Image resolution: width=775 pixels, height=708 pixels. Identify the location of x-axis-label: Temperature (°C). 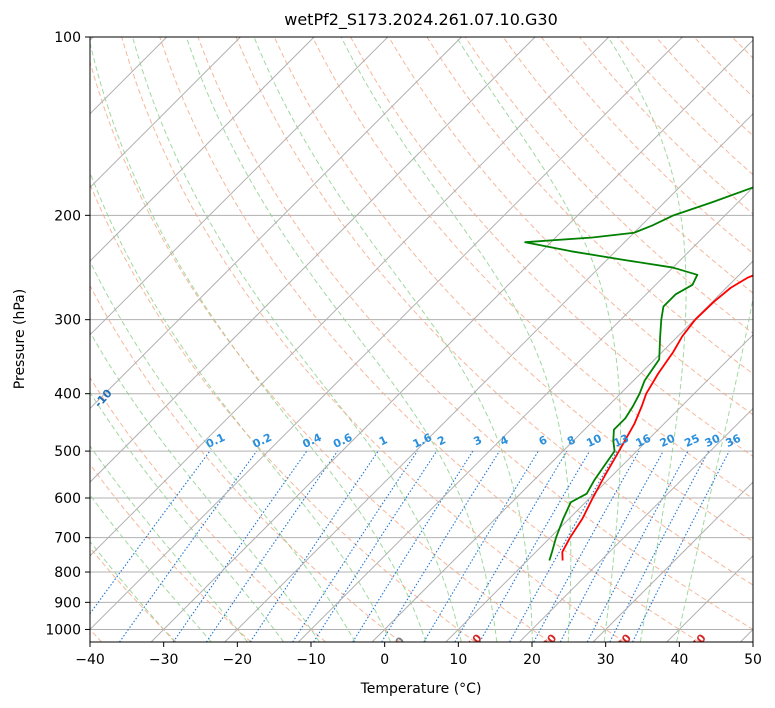
(421, 689).